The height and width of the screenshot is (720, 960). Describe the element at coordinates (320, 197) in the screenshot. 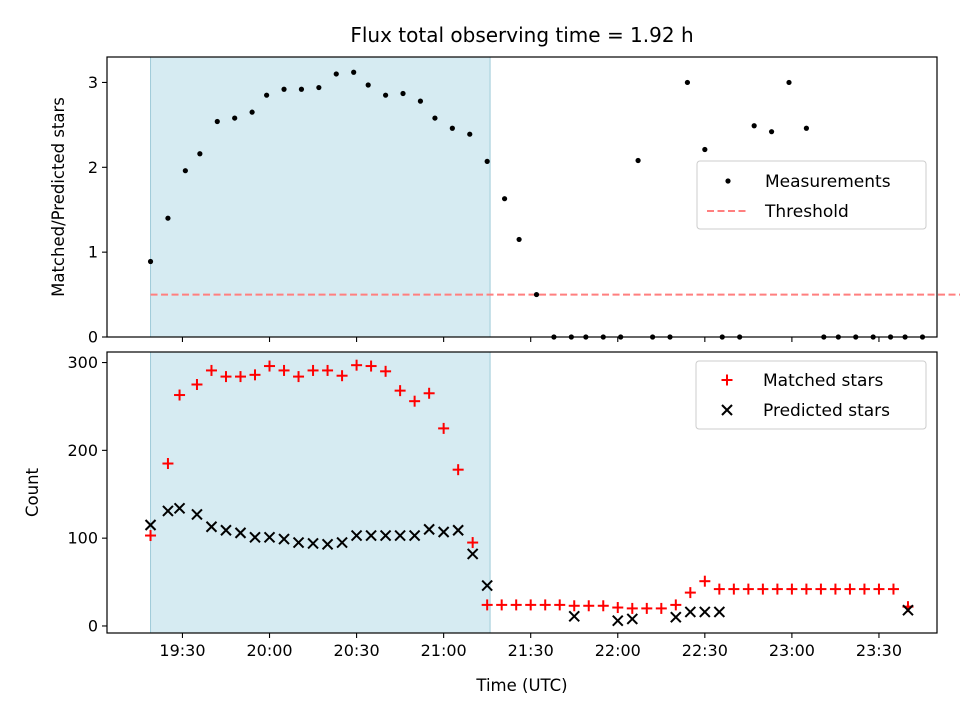

I see `top-observing-window-shade` at that location.